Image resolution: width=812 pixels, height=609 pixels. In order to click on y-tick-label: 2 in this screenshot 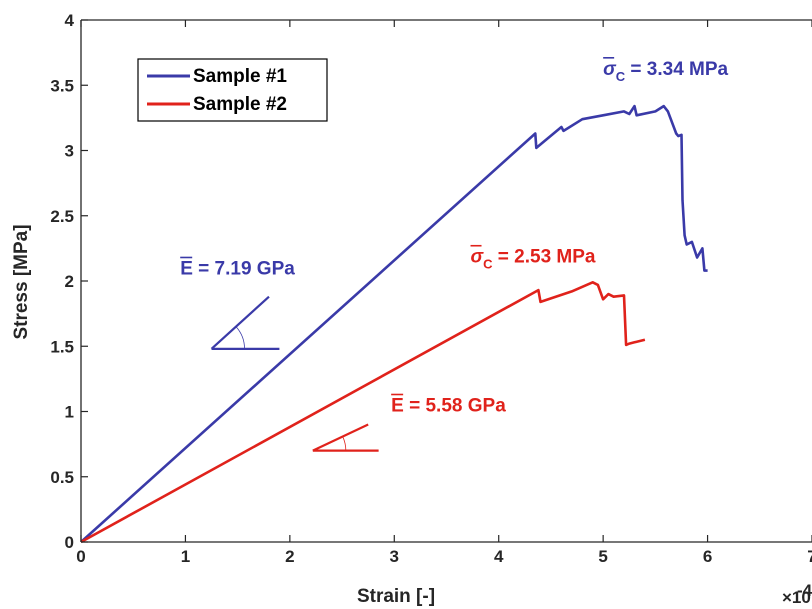, I will do `click(69, 281)`.